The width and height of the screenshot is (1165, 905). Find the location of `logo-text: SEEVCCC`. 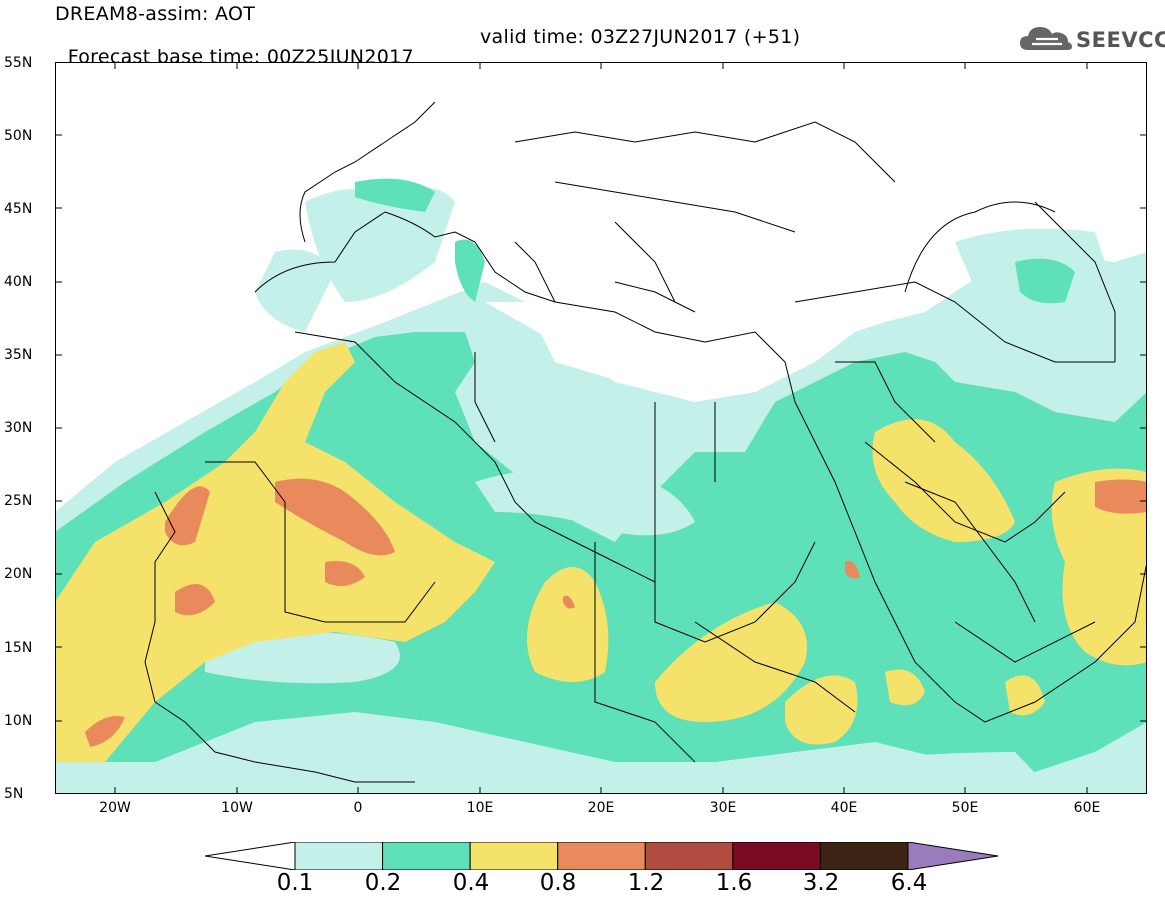

logo-text: SEEVCCC is located at coordinates (1120, 40).